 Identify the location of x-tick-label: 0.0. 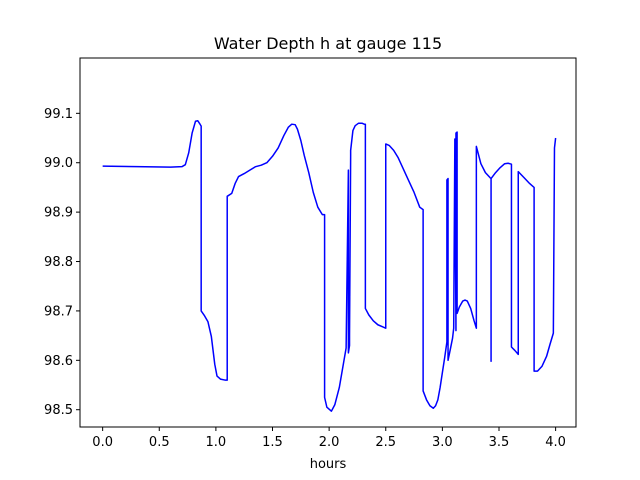
(102, 442).